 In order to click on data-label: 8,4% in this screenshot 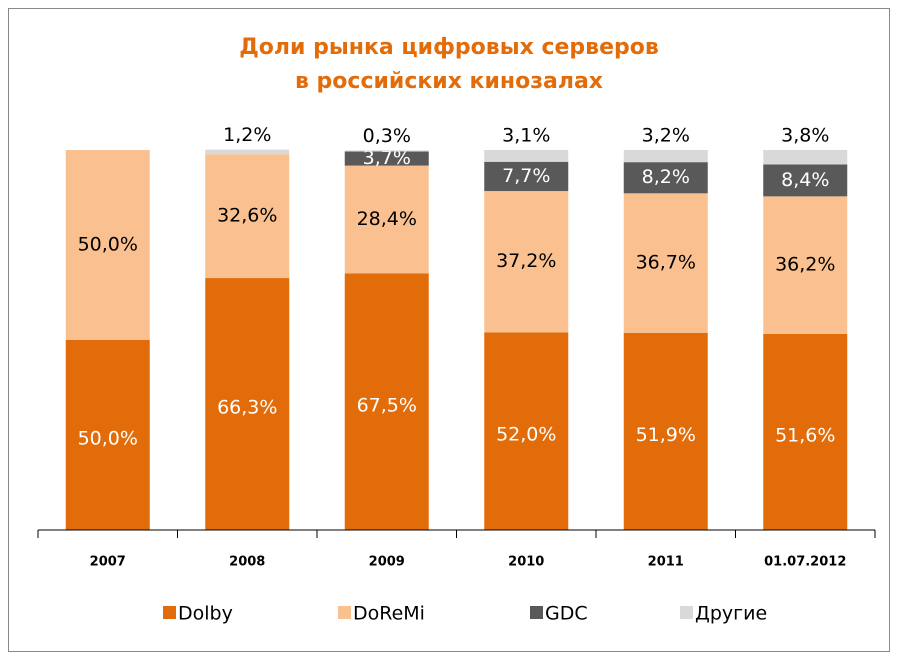, I will do `click(805, 180)`.